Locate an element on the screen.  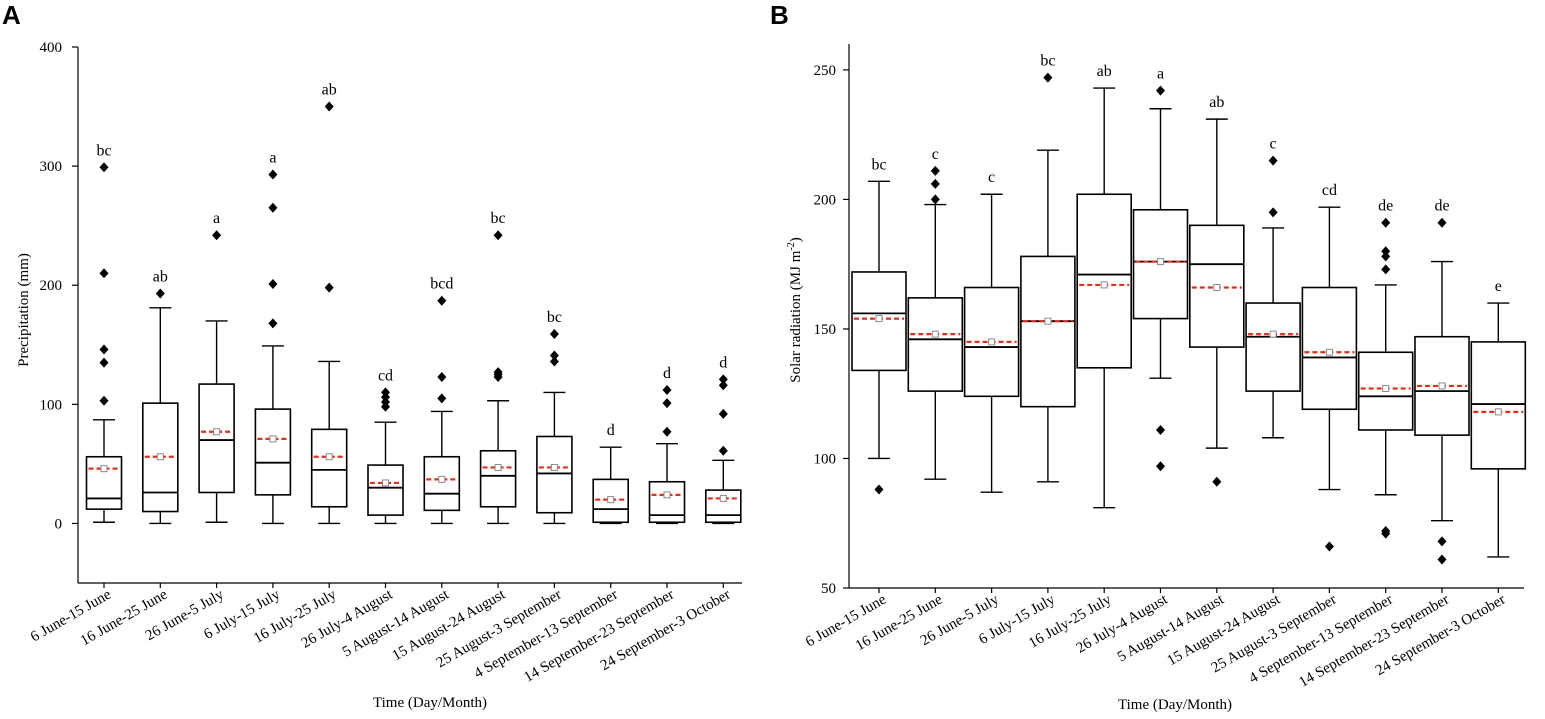
panel-b-y-axis-title: Solar radiation (MJ m-2) is located at coordinates (795, 309).